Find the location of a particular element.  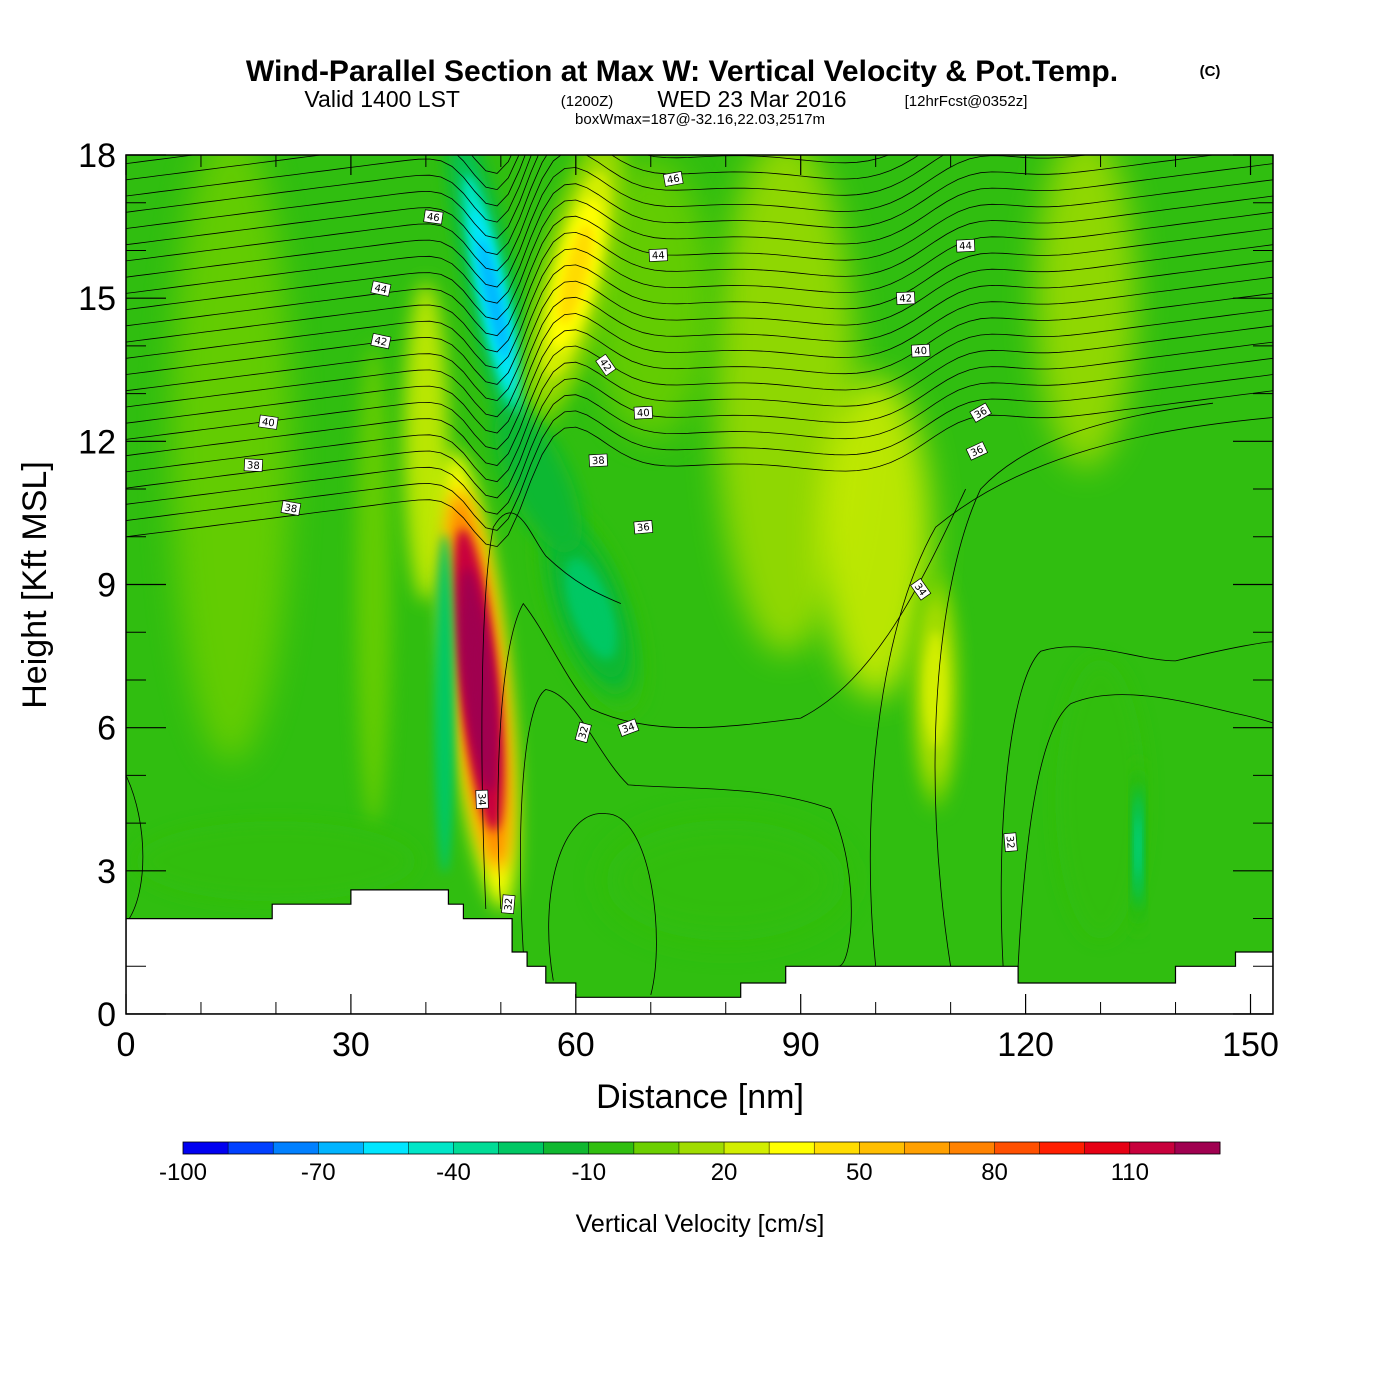

contour-label-38-0: 38 is located at coordinates (253, 465).